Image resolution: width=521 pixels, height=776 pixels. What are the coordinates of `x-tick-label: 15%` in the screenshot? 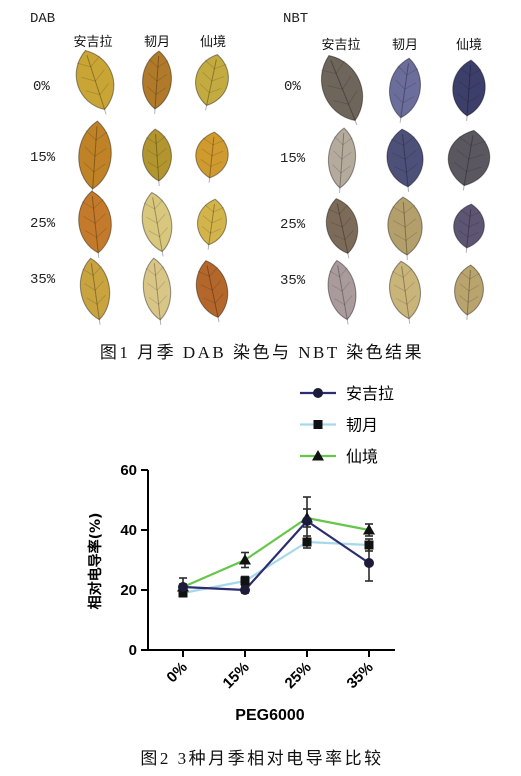 It's located at (236, 675).